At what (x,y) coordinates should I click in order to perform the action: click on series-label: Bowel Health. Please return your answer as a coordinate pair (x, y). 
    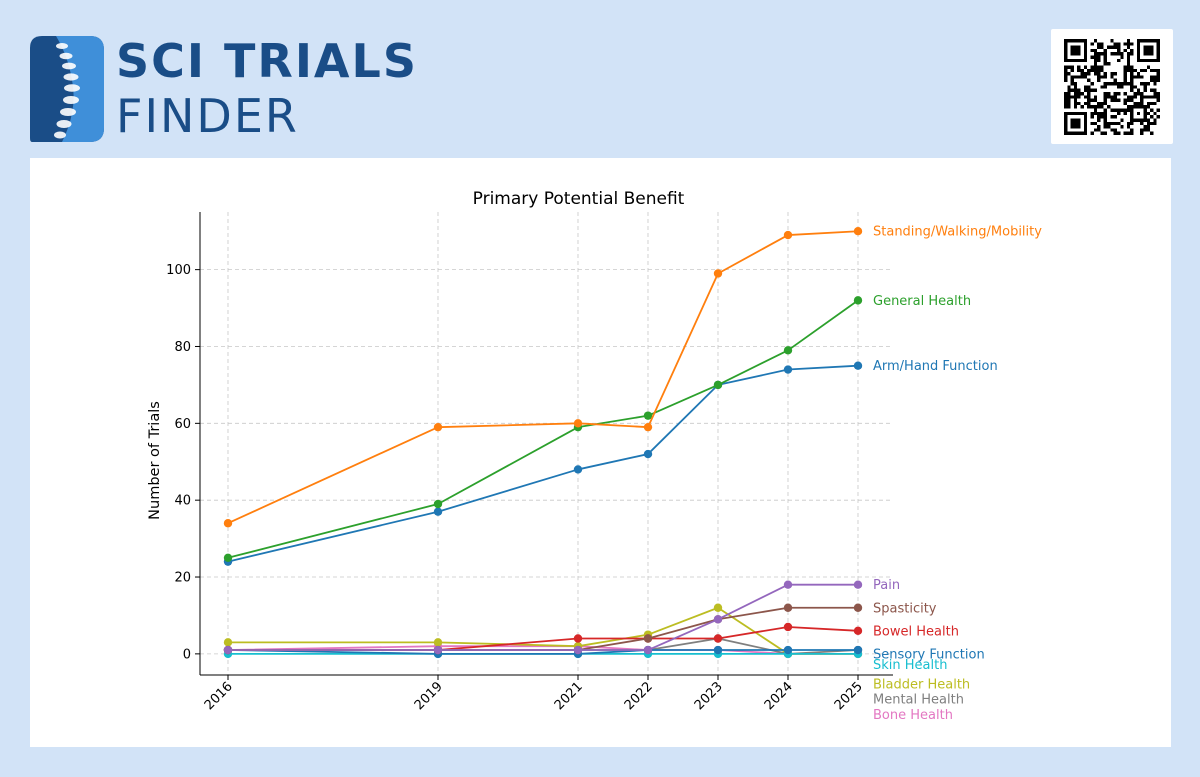
    Looking at the image, I should click on (916, 631).